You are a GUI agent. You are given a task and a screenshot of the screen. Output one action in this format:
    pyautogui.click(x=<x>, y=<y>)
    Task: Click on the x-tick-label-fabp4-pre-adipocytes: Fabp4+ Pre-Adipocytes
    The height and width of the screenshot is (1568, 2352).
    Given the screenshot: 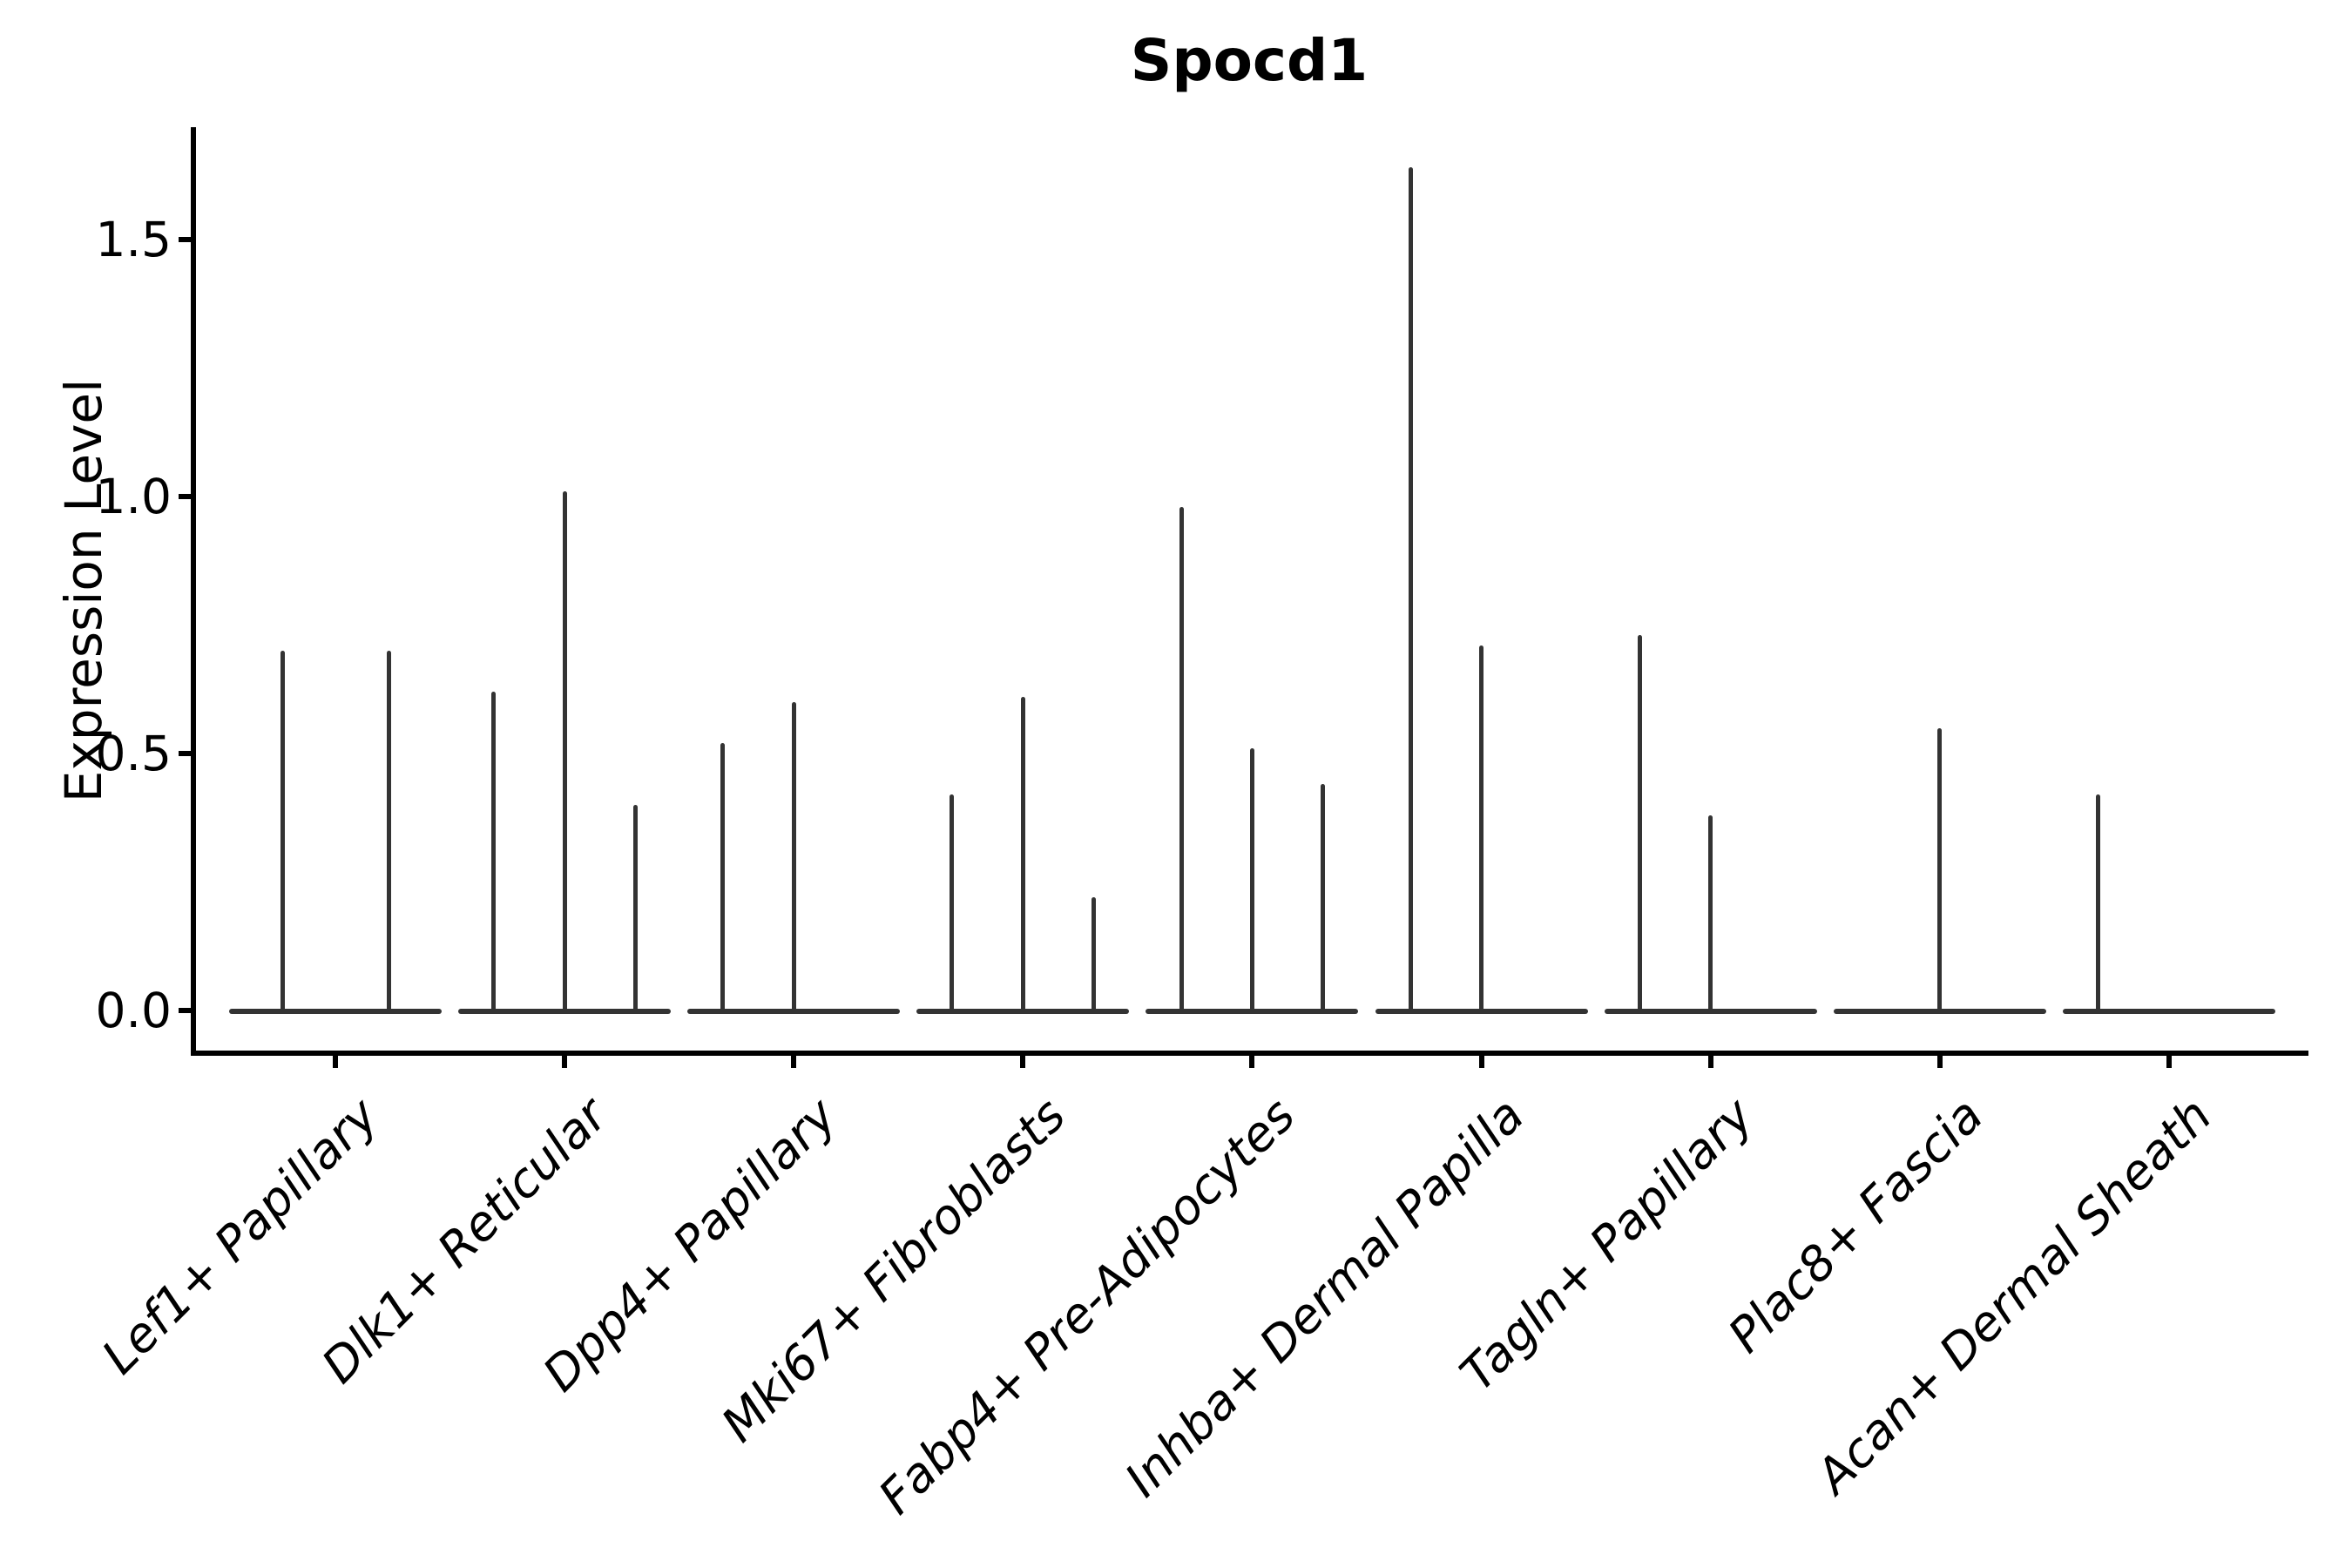 What is the action you would take?
    pyautogui.click(x=1087, y=1306)
    